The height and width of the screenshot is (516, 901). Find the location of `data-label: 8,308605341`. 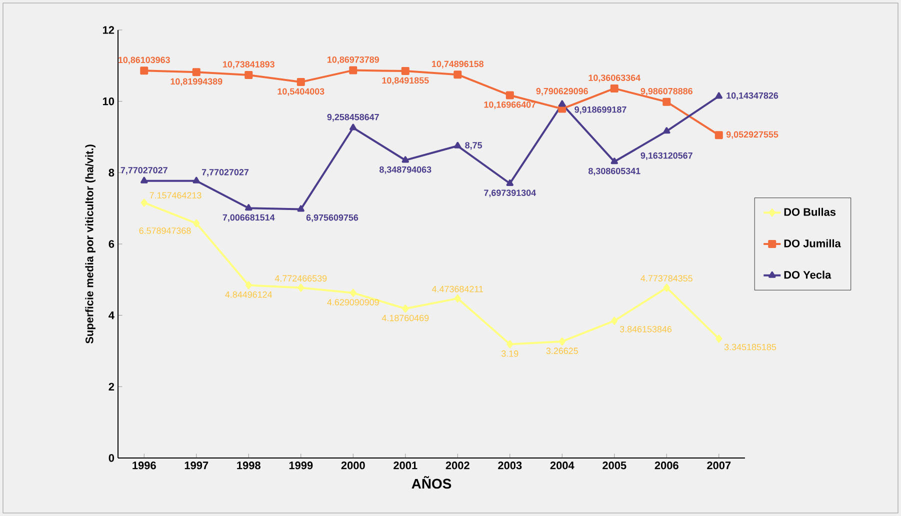

data-label: 8,308605341 is located at coordinates (614, 172).